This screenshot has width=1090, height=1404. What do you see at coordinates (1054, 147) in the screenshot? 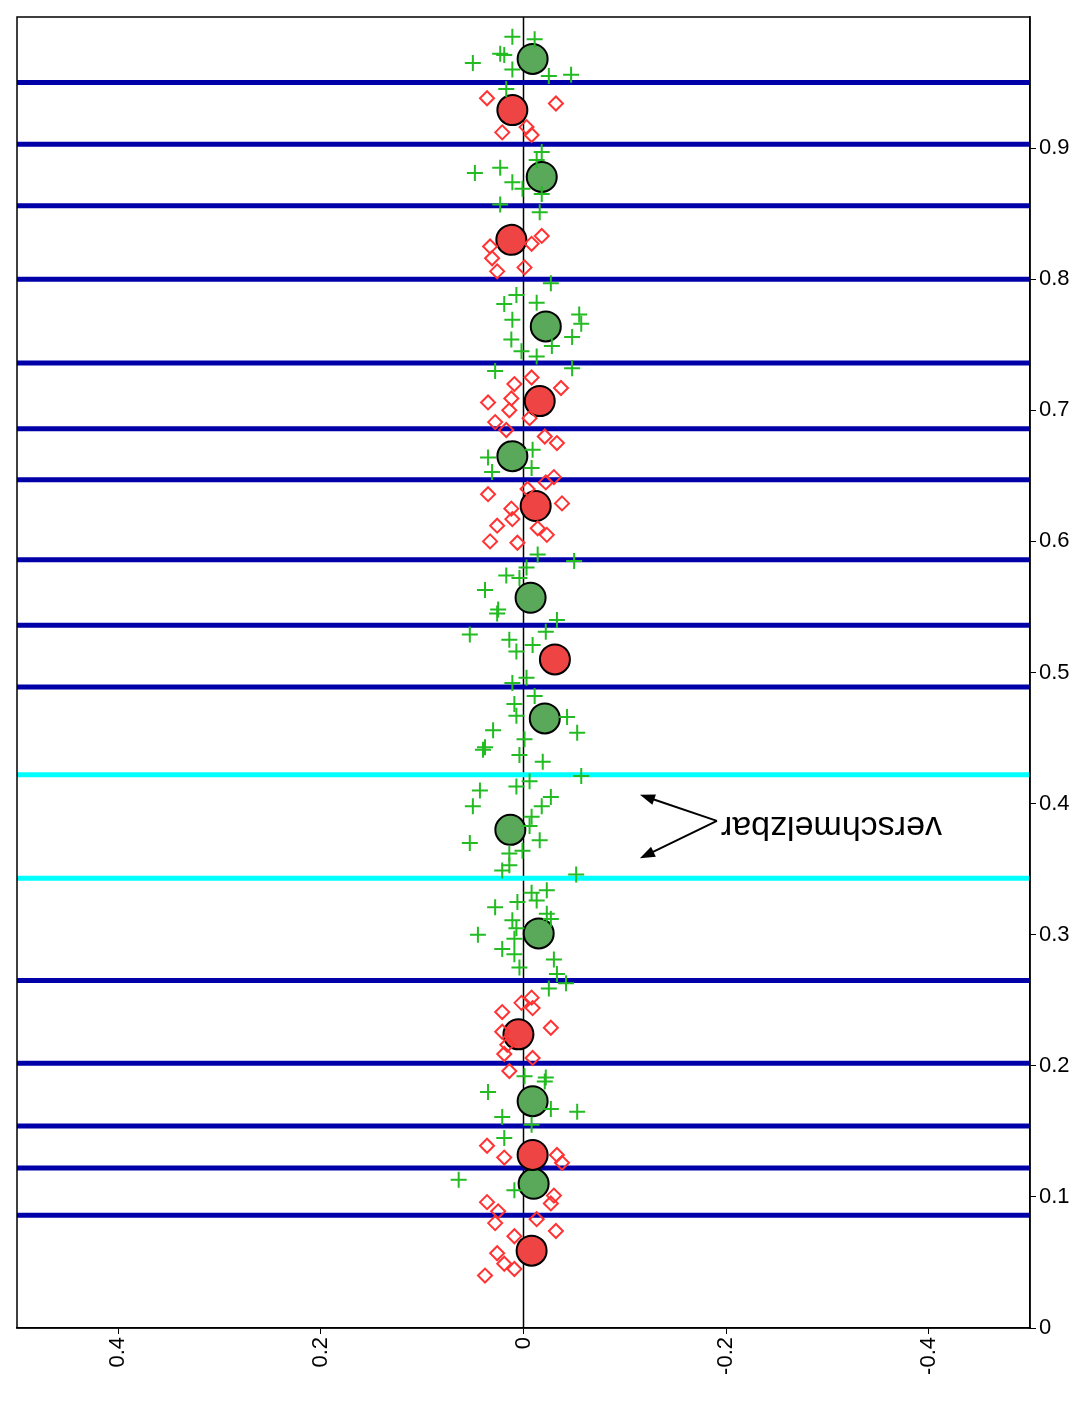
I see `y-tick-label: 0.9` at bounding box center [1054, 147].